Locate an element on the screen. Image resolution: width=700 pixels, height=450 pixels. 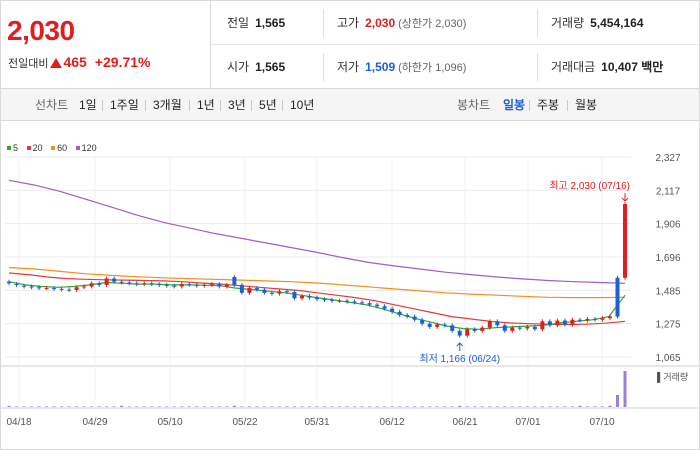
period-3y-button: 3년 is located at coordinates (237, 105).